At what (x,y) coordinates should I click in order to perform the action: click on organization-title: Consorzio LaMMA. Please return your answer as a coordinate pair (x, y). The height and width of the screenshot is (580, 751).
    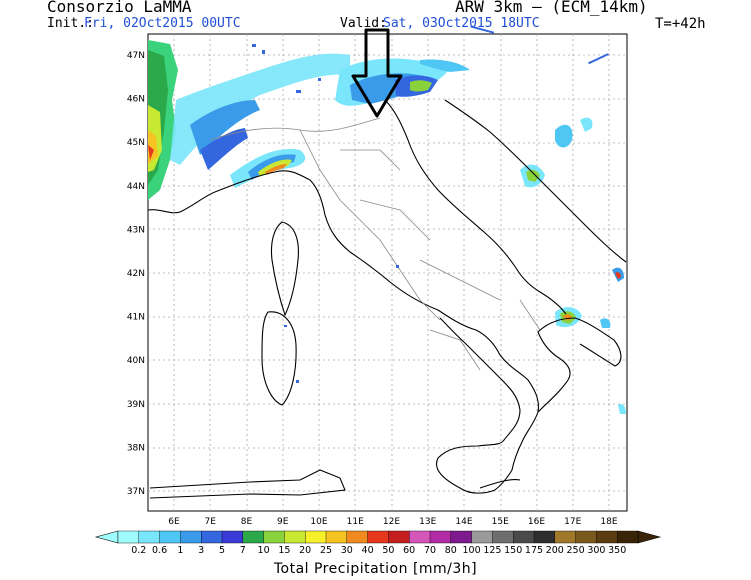
    Looking at the image, I should click on (119, 8).